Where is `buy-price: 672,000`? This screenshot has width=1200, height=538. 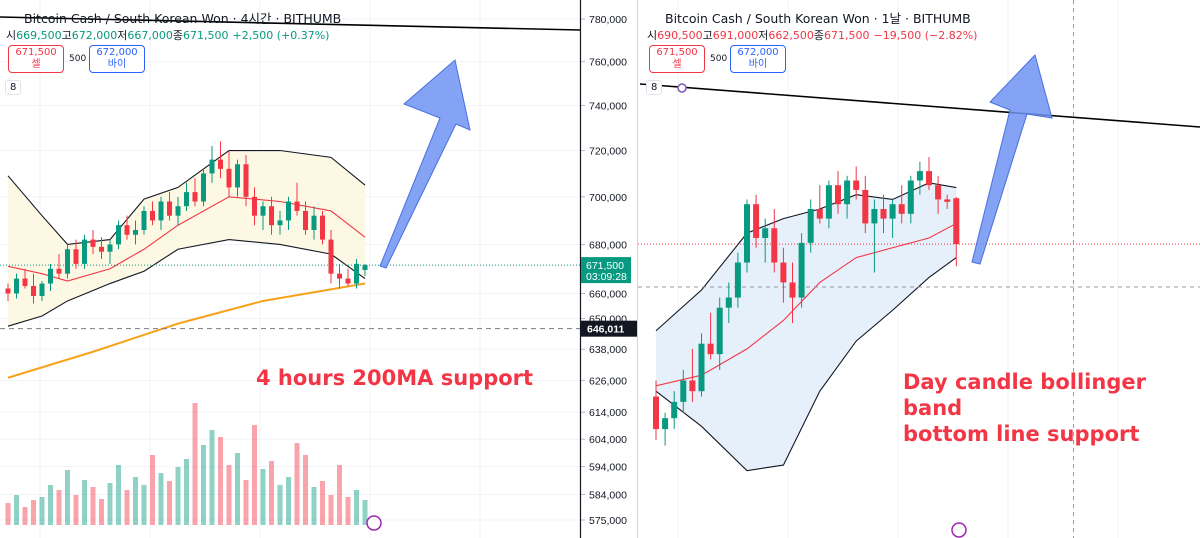 buy-price: 672,000 is located at coordinates (758, 52).